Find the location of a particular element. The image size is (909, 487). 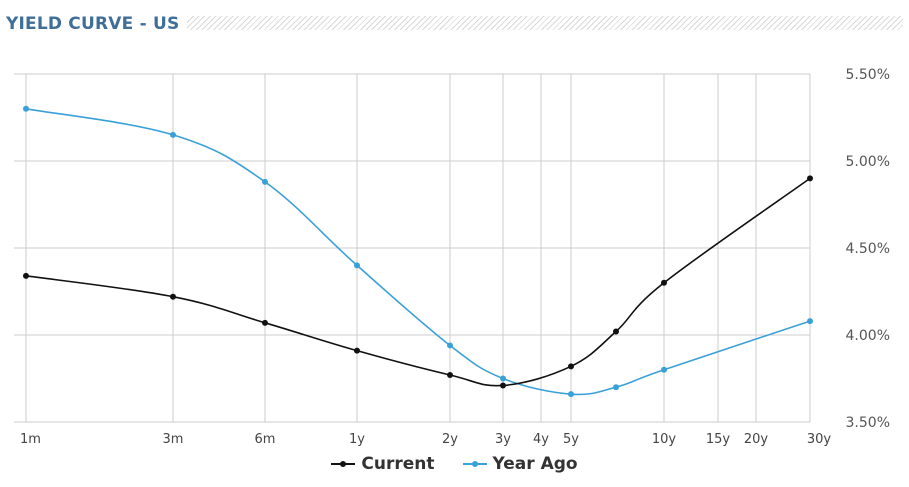

x-tick-label: 4y is located at coordinates (541, 439).